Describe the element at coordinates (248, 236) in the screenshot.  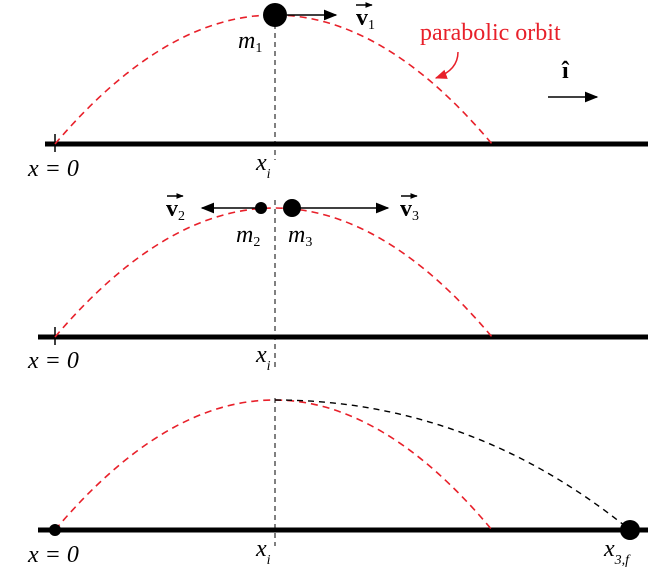
I see `mass-label: m2` at that location.